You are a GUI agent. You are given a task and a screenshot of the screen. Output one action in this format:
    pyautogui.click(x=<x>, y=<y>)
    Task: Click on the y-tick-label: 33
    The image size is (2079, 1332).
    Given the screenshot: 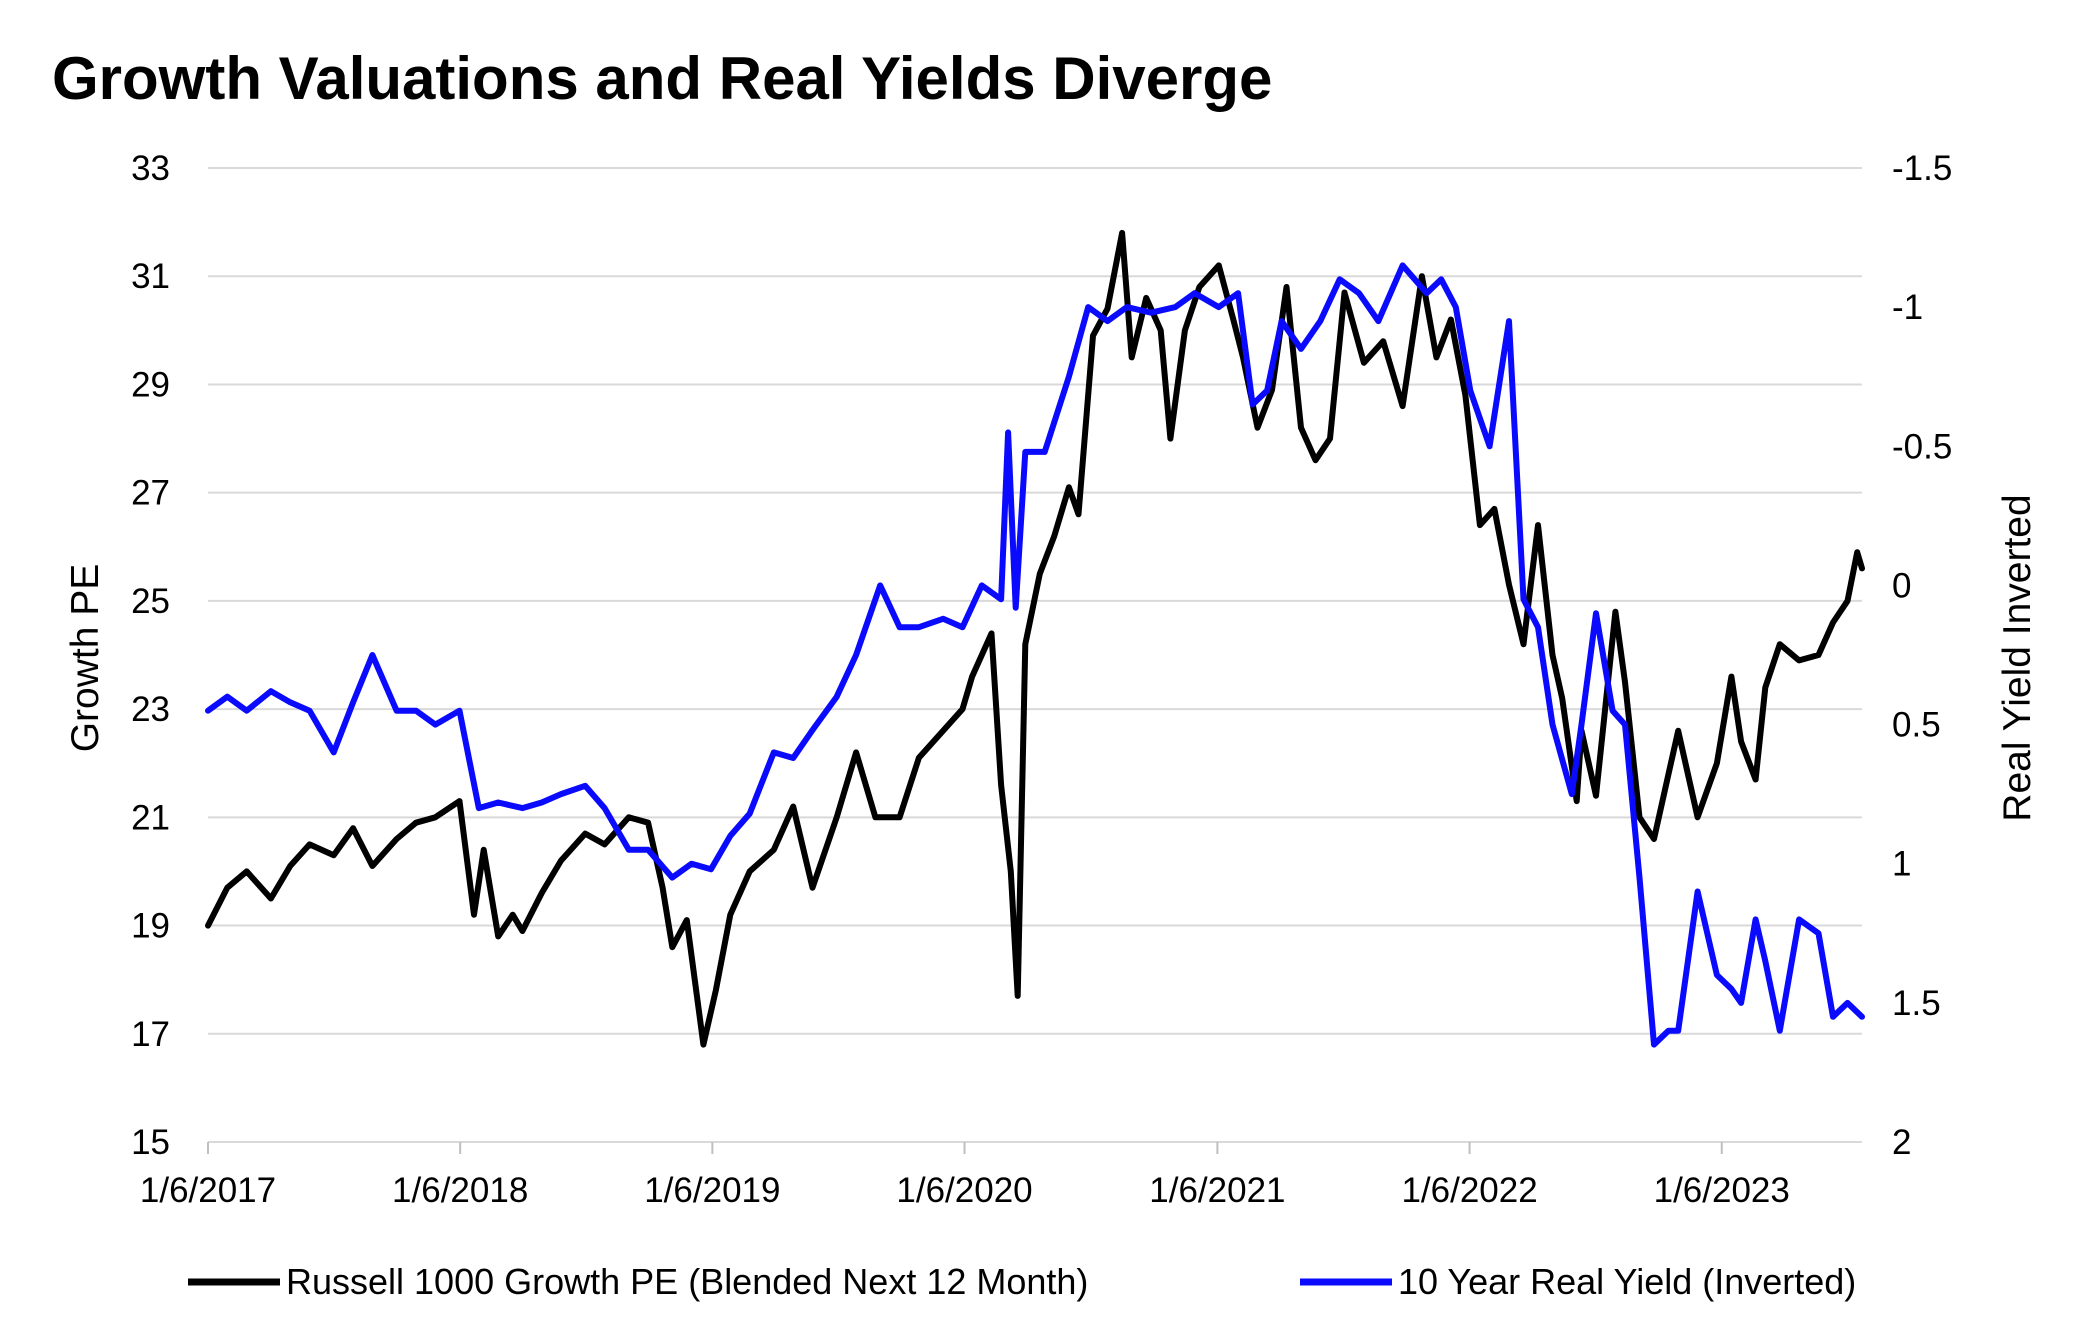 What is the action you would take?
    pyautogui.click(x=150, y=168)
    